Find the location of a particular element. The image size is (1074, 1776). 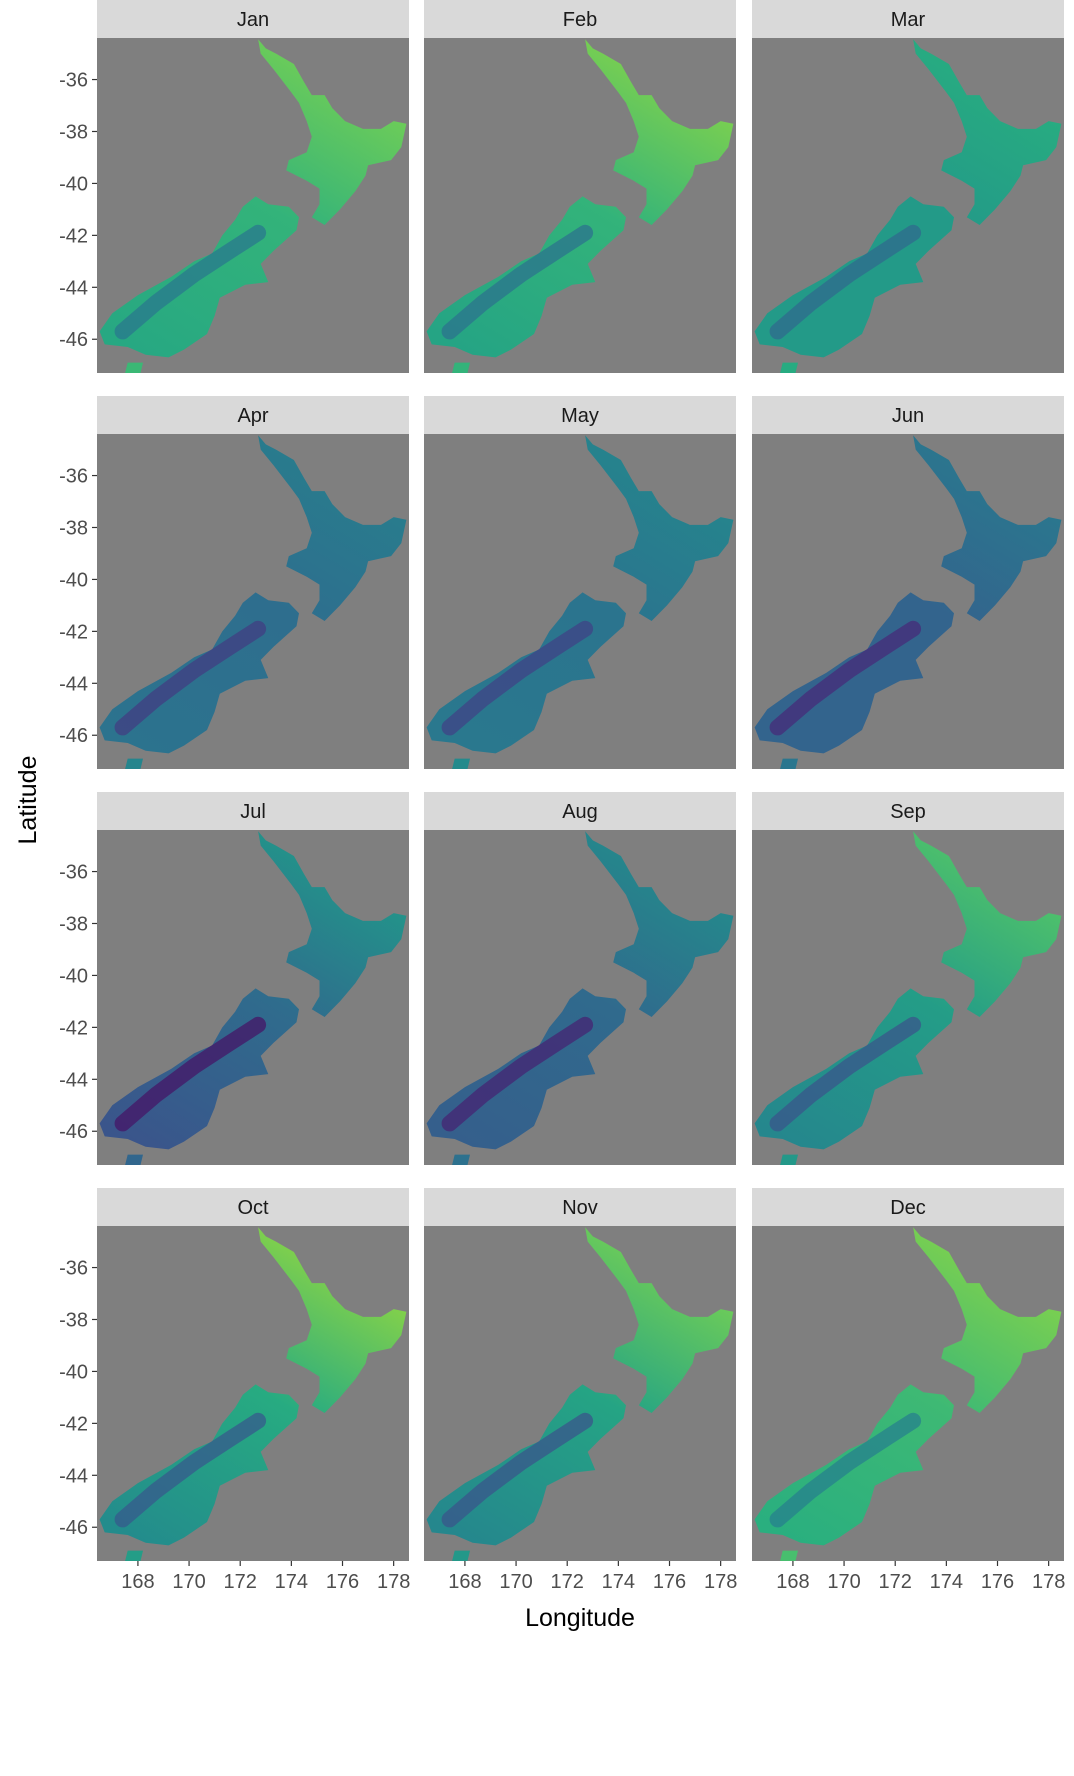

stewart-island-raster-nov is located at coordinates (461, 1555).